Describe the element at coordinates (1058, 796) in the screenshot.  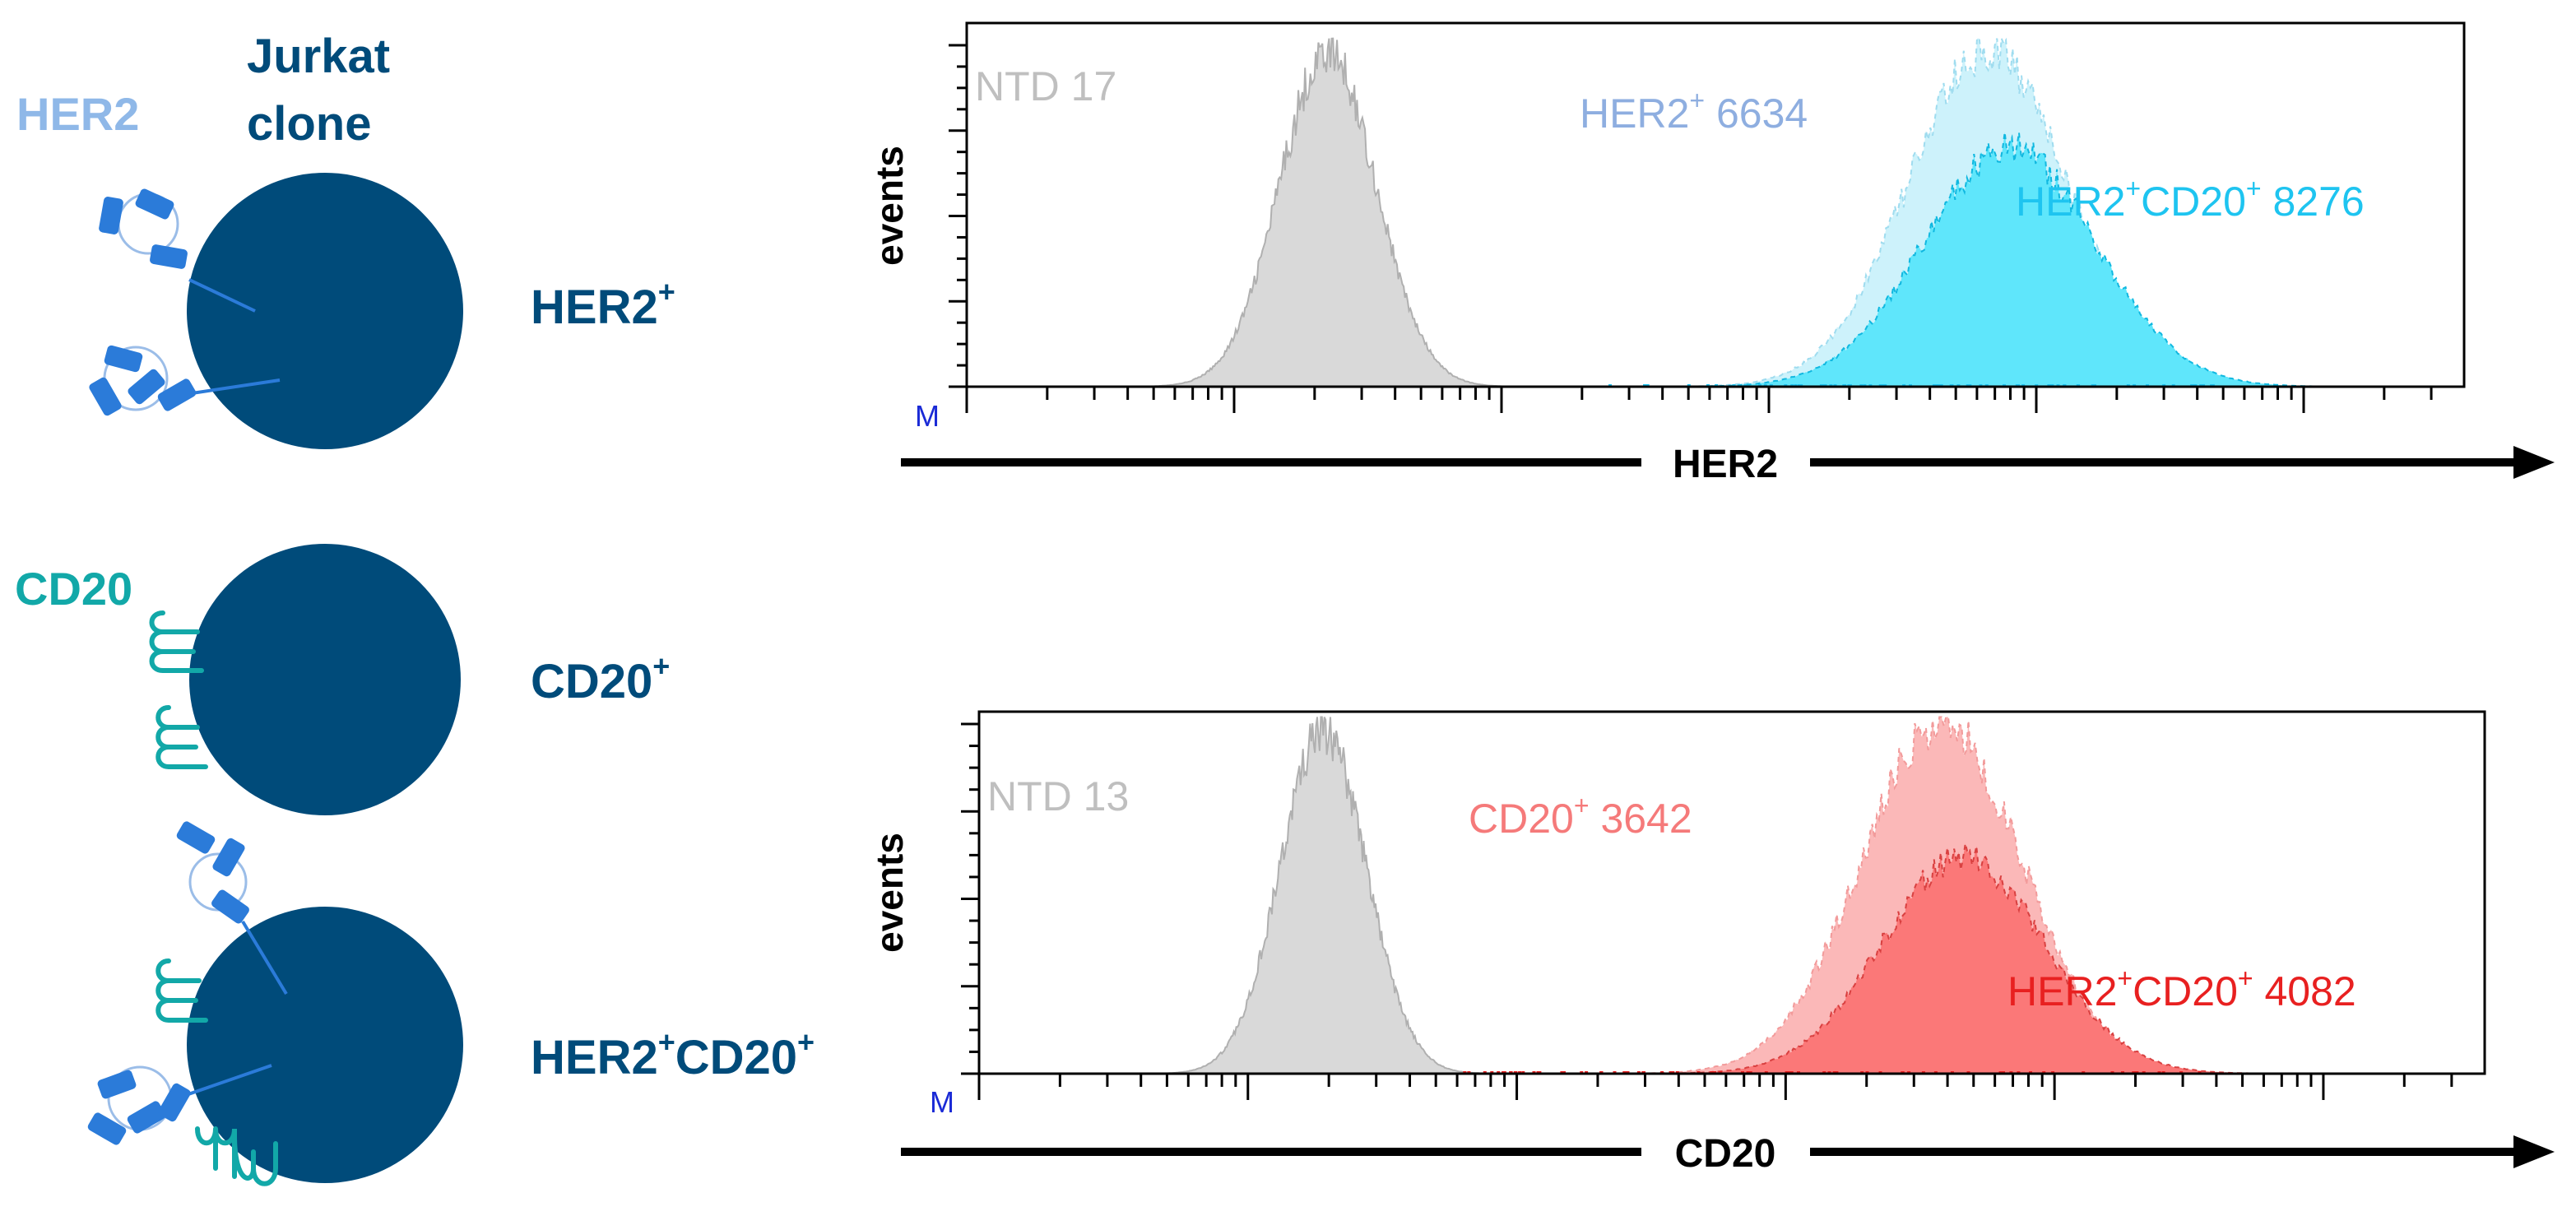
I see `legend-ntd-cd20: NTD 13` at that location.